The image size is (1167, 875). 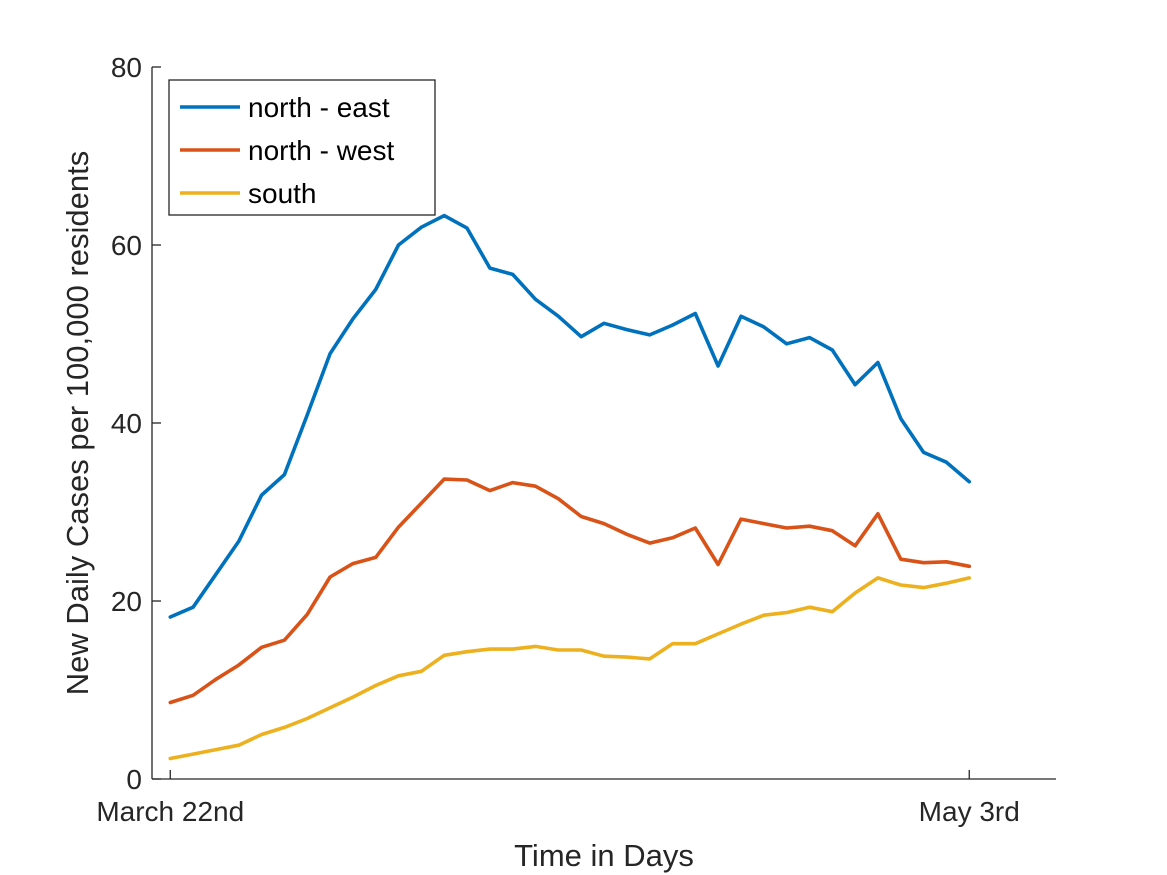 What do you see at coordinates (126, 601) in the screenshot?
I see `y-tick-label: 20` at bounding box center [126, 601].